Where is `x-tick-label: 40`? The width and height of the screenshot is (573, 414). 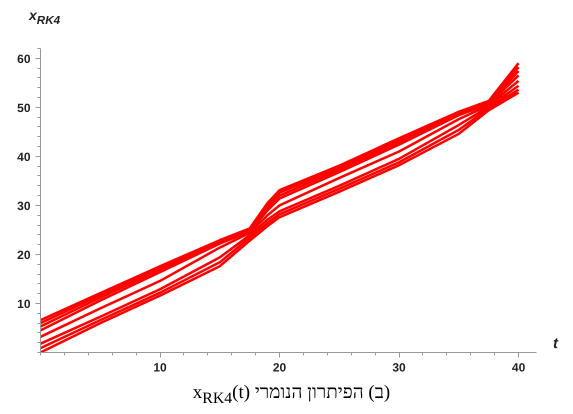
x-tick-label: 40 is located at coordinates (519, 367).